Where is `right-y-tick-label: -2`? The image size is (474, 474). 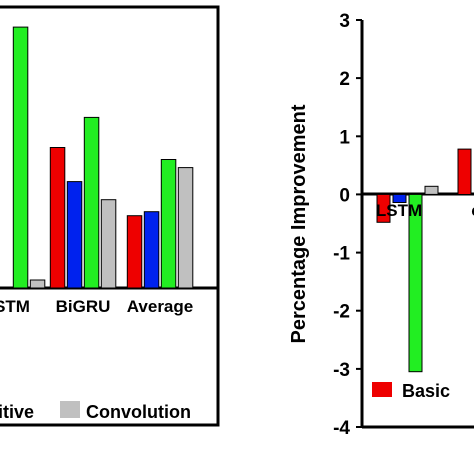 right-y-tick-label: -2 is located at coordinates (341, 312).